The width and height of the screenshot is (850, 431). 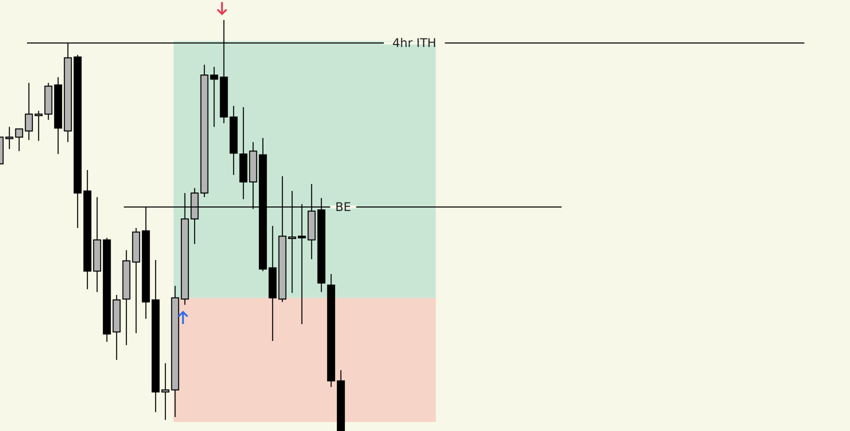 I want to click on ref-line-label: BE, so click(x=343, y=207).